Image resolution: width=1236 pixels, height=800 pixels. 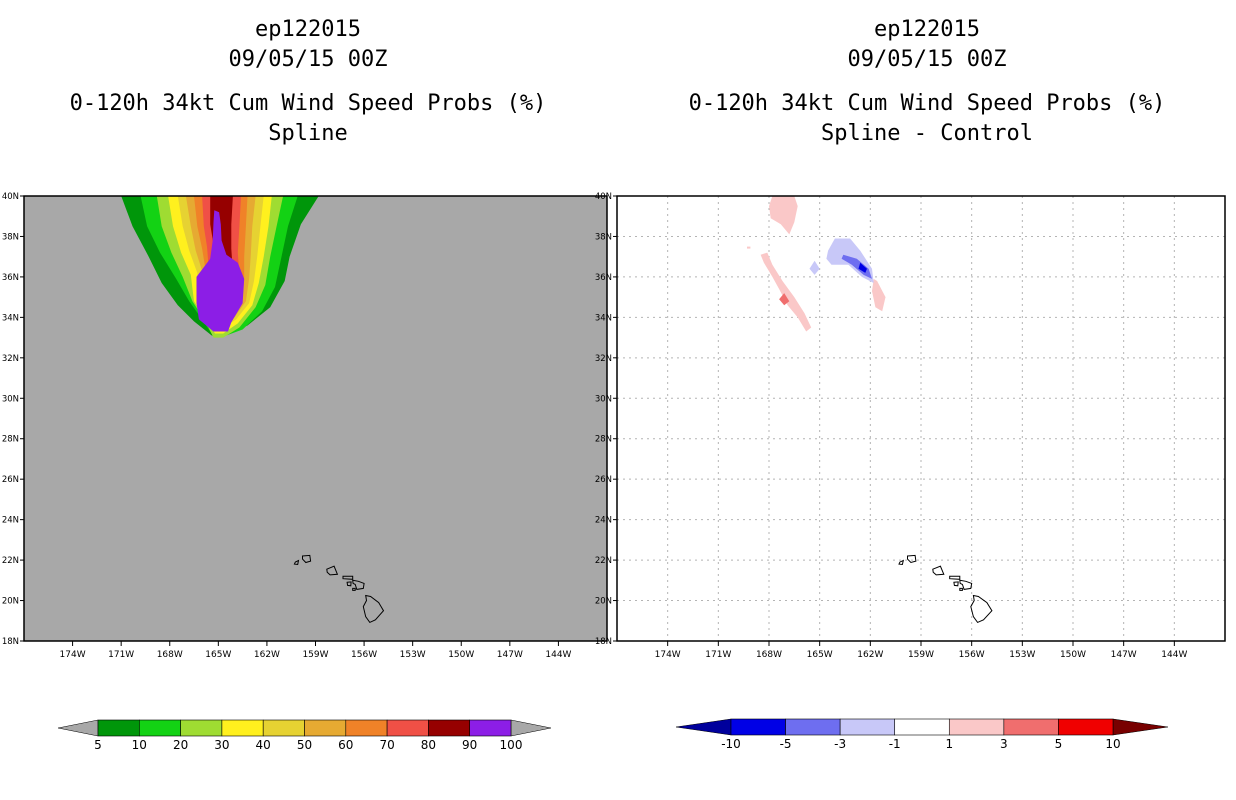 What do you see at coordinates (332, 570) in the screenshot?
I see `left-coastline-oahu` at bounding box center [332, 570].